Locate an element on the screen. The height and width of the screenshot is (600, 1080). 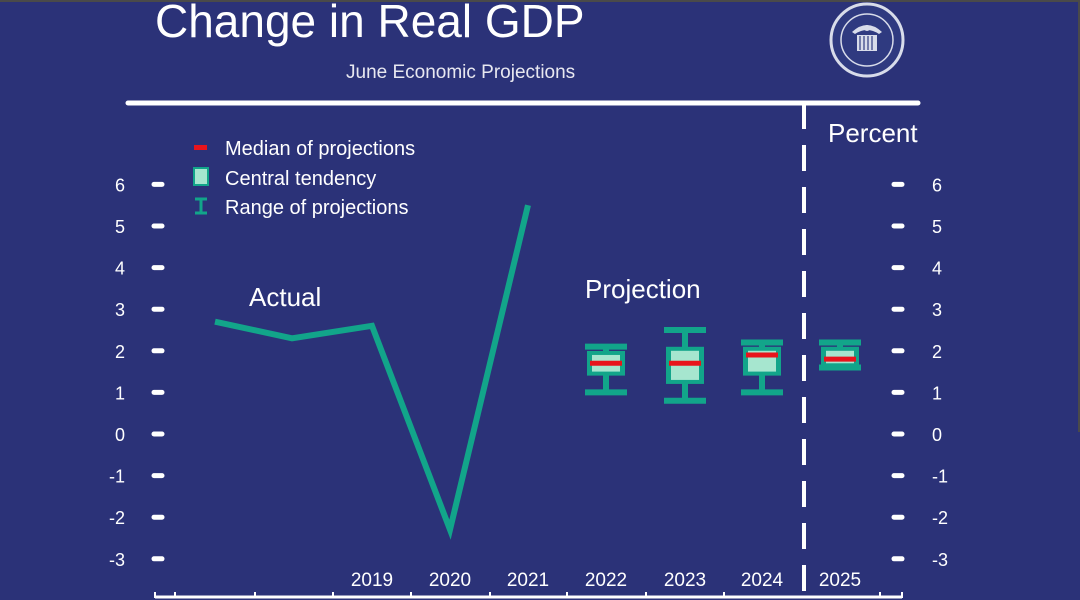
y-tick-label-left: 3 is located at coordinates (120, 310).